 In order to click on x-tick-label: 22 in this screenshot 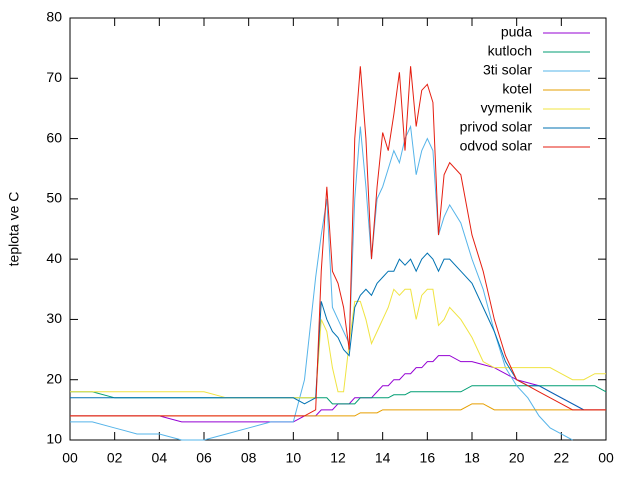, I will do `click(562, 458)`.